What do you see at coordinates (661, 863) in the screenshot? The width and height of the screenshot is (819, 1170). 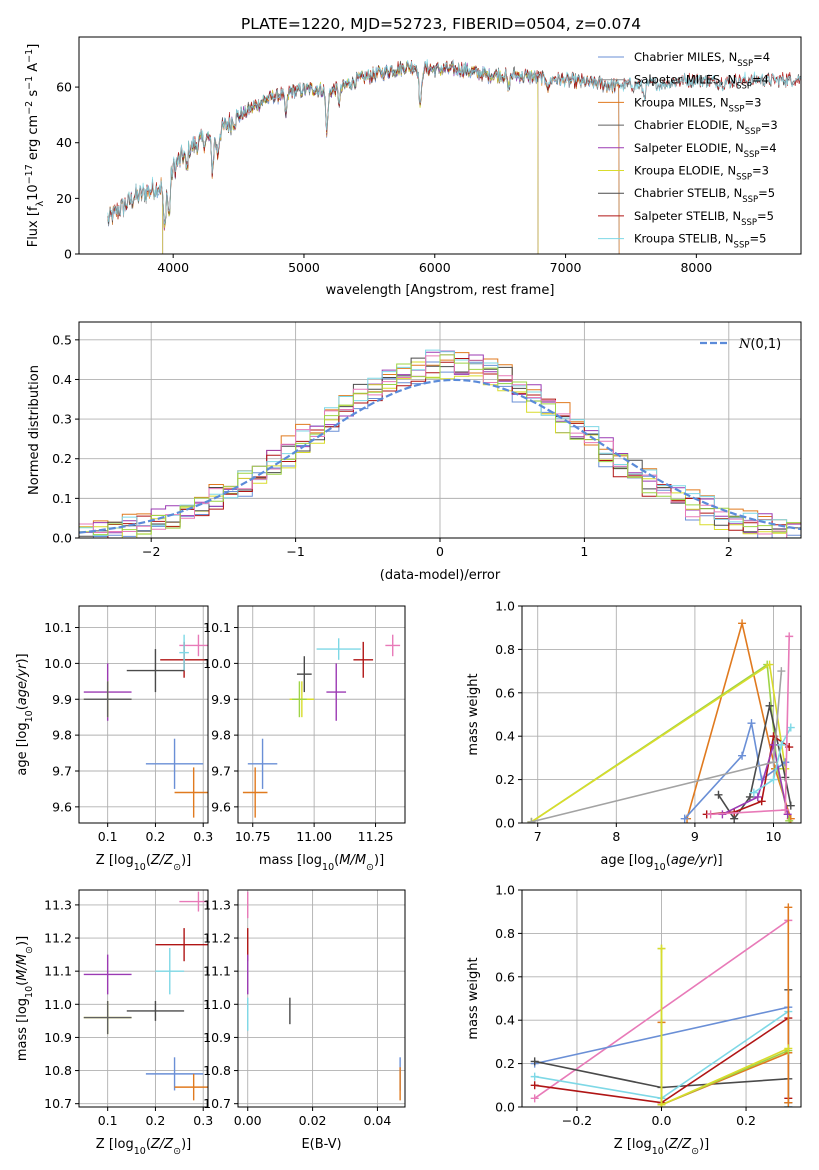 I see `mass_weight_vs_age-xlabel: age [log10(age/yr)]` at bounding box center [661, 863].